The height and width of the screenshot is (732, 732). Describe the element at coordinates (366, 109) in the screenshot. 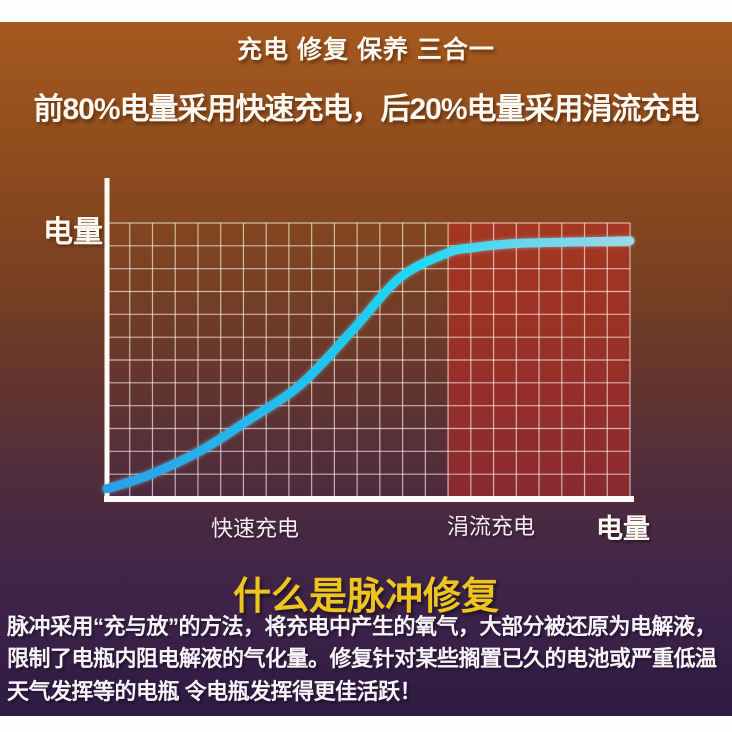

I see `page-subtitle: 前80%电量采用快速充电，后20%电量采用涓流充电` at that location.